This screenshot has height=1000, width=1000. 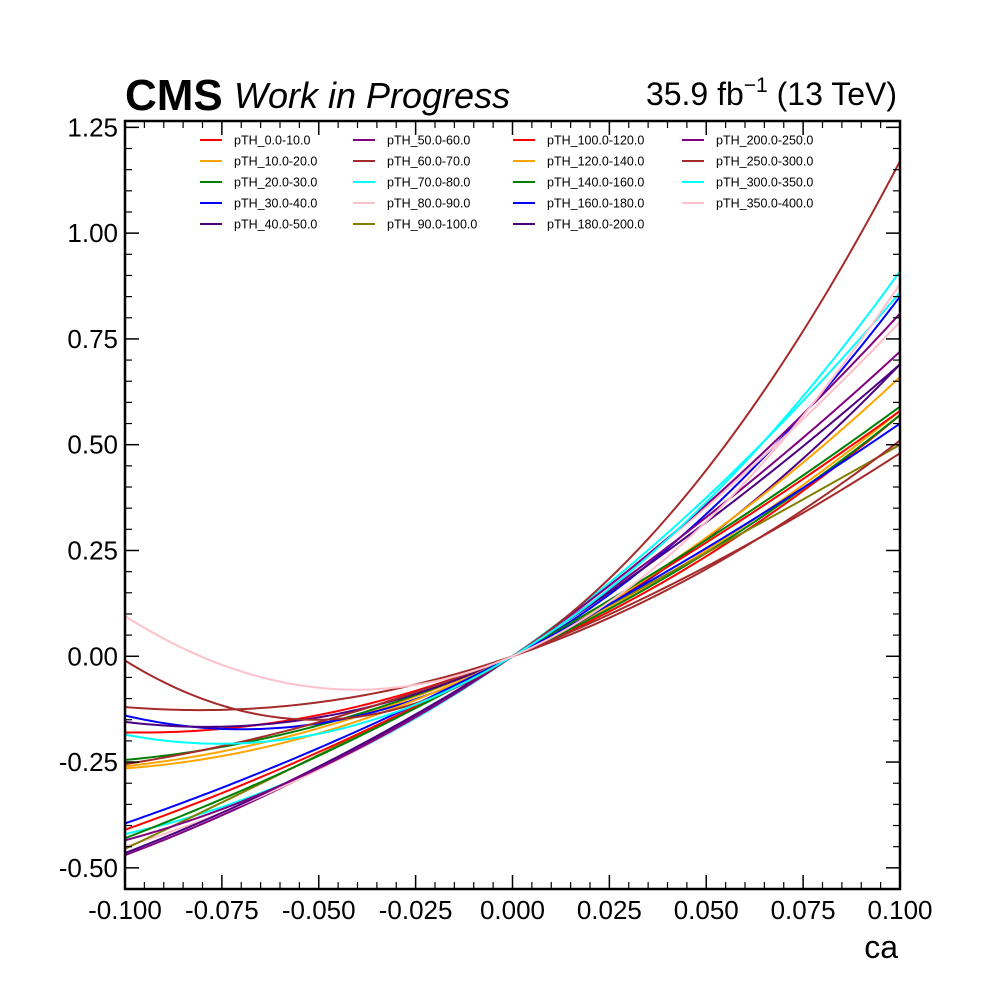 I want to click on x-tick-label: -0.025, so click(x=416, y=910).